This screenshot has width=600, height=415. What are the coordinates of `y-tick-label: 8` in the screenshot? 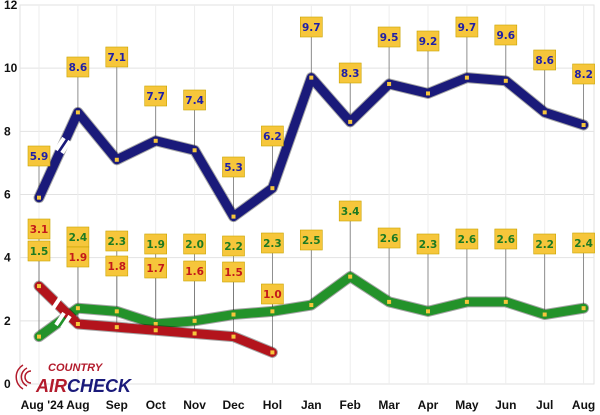 It's located at (7, 131).